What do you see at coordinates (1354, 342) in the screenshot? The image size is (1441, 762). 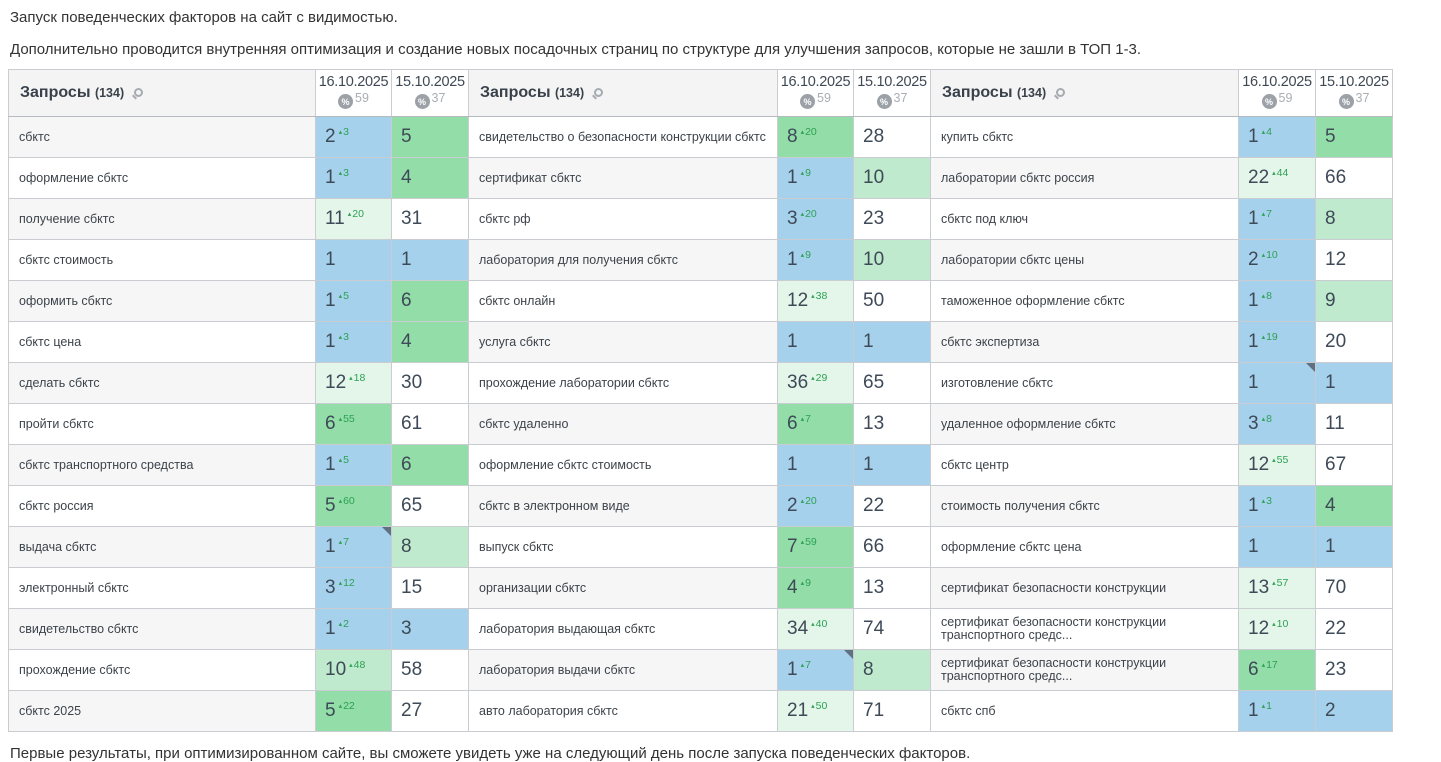 I see `position-cell: 20` at bounding box center [1354, 342].